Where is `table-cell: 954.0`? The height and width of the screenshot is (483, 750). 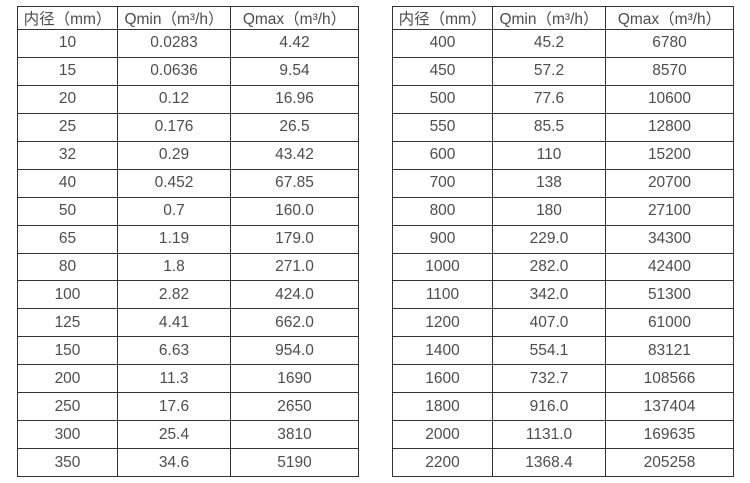
table-cell: 954.0 is located at coordinates (294, 351).